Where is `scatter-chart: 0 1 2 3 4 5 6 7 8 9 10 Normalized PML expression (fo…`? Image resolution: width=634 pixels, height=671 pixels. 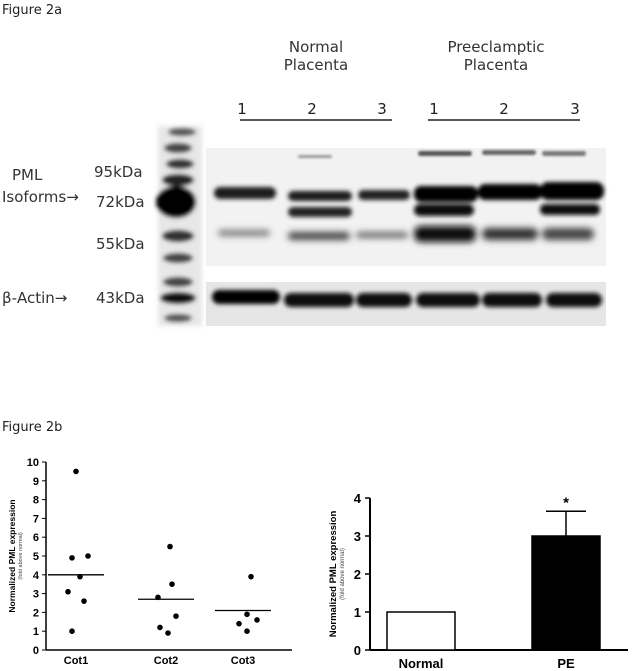
scatter-chart: 0 1 2 3 4 5 6 7 8 9 10 Normalized PML expression (fo… is located at coordinates (149, 562).